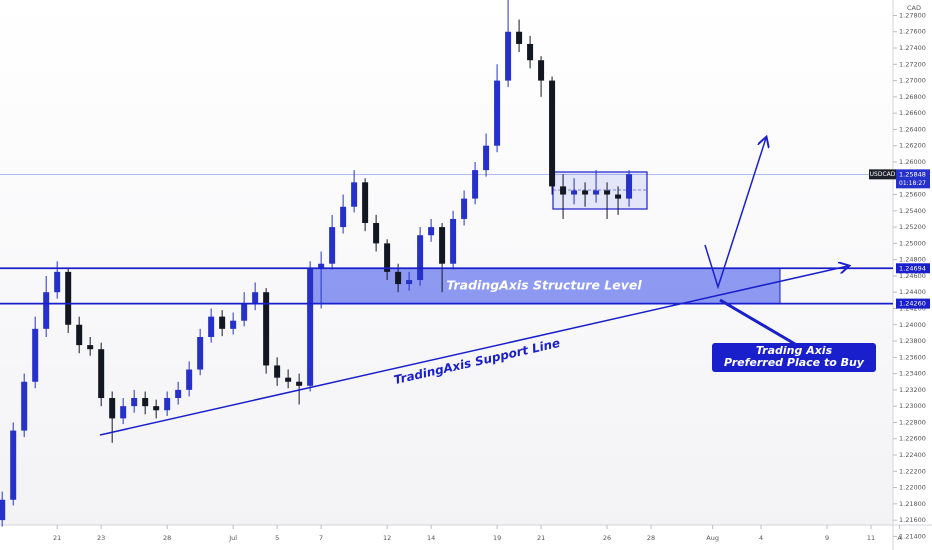  What do you see at coordinates (912, 64) in the screenshot?
I see `y-tick-label: 1.27200` at bounding box center [912, 64].